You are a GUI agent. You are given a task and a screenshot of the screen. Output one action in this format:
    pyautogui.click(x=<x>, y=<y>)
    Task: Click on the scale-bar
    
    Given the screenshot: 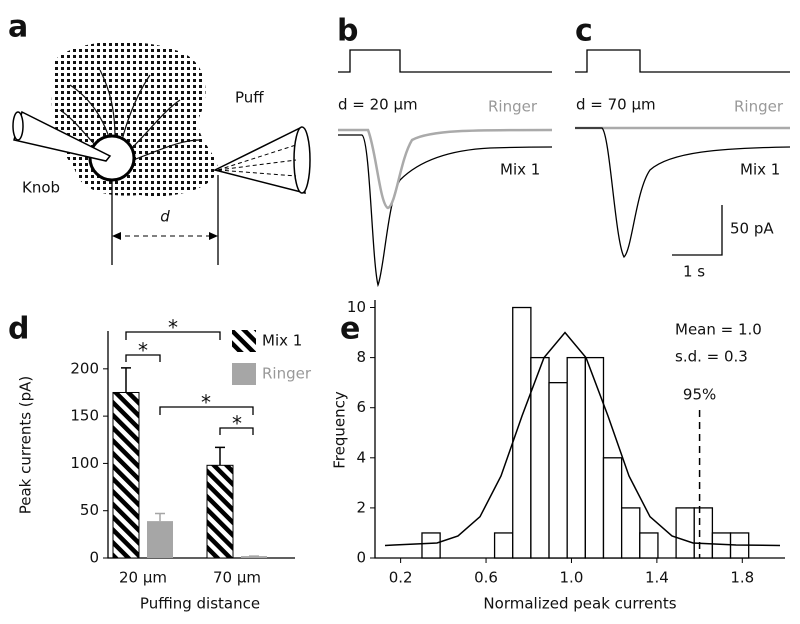 What is the action you would take?
    pyautogui.click(x=697, y=230)
    